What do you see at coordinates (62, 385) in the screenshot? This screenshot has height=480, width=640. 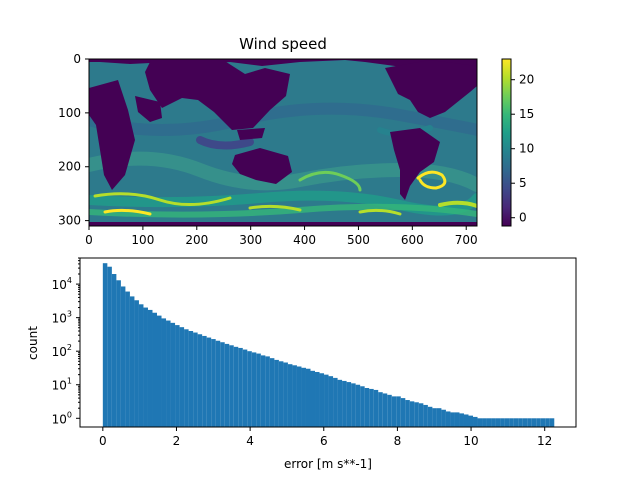 I see `histogram-y-tick-label: 10¹` at bounding box center [62, 385].